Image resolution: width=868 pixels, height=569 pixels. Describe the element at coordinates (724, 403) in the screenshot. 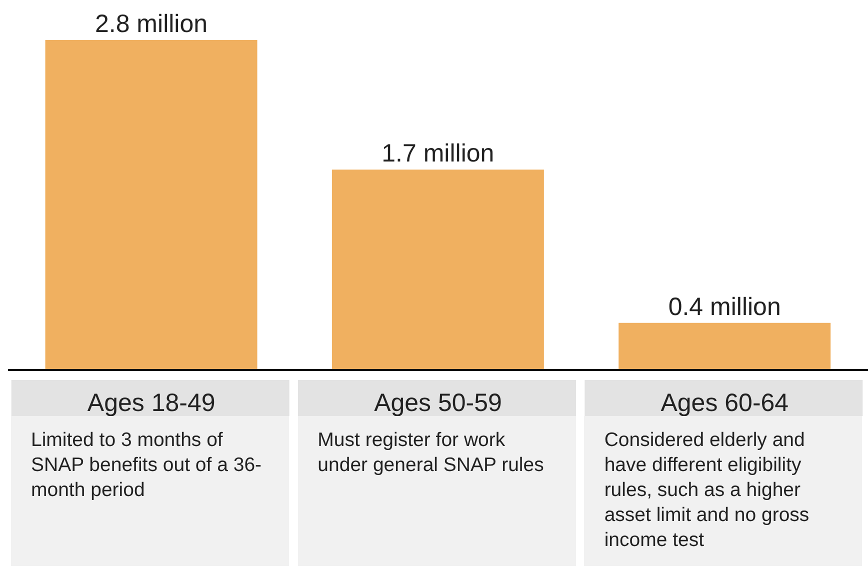

I see `x-tick-label: Ages 60-64` at that location.